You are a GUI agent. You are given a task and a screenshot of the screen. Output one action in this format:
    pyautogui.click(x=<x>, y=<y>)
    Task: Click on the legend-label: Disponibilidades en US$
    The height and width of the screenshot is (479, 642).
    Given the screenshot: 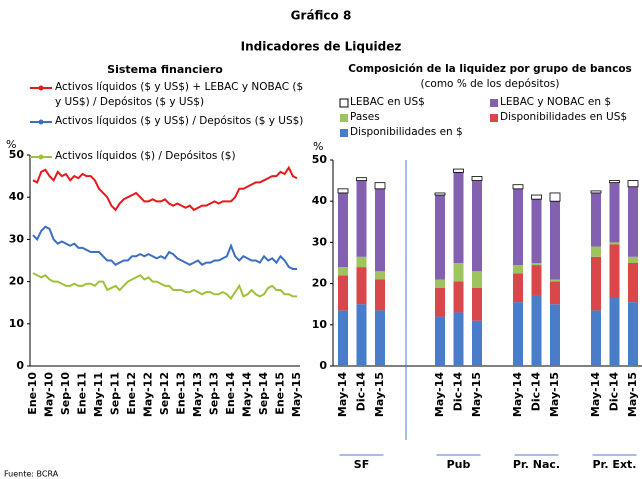 What is the action you would take?
    pyautogui.click(x=564, y=117)
    